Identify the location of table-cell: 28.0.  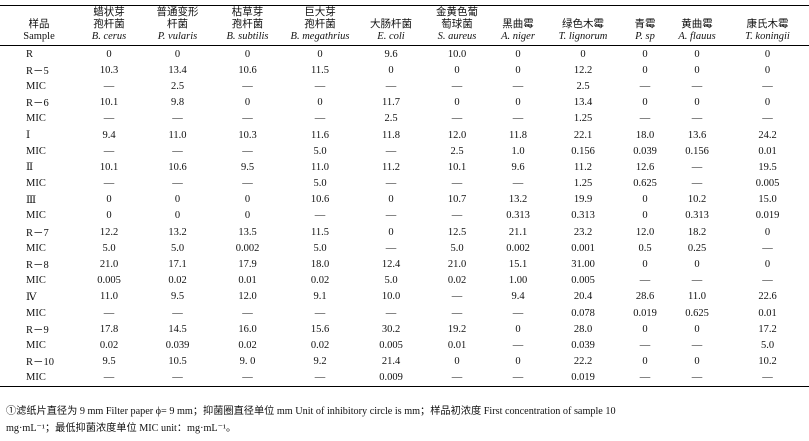
(583, 329).